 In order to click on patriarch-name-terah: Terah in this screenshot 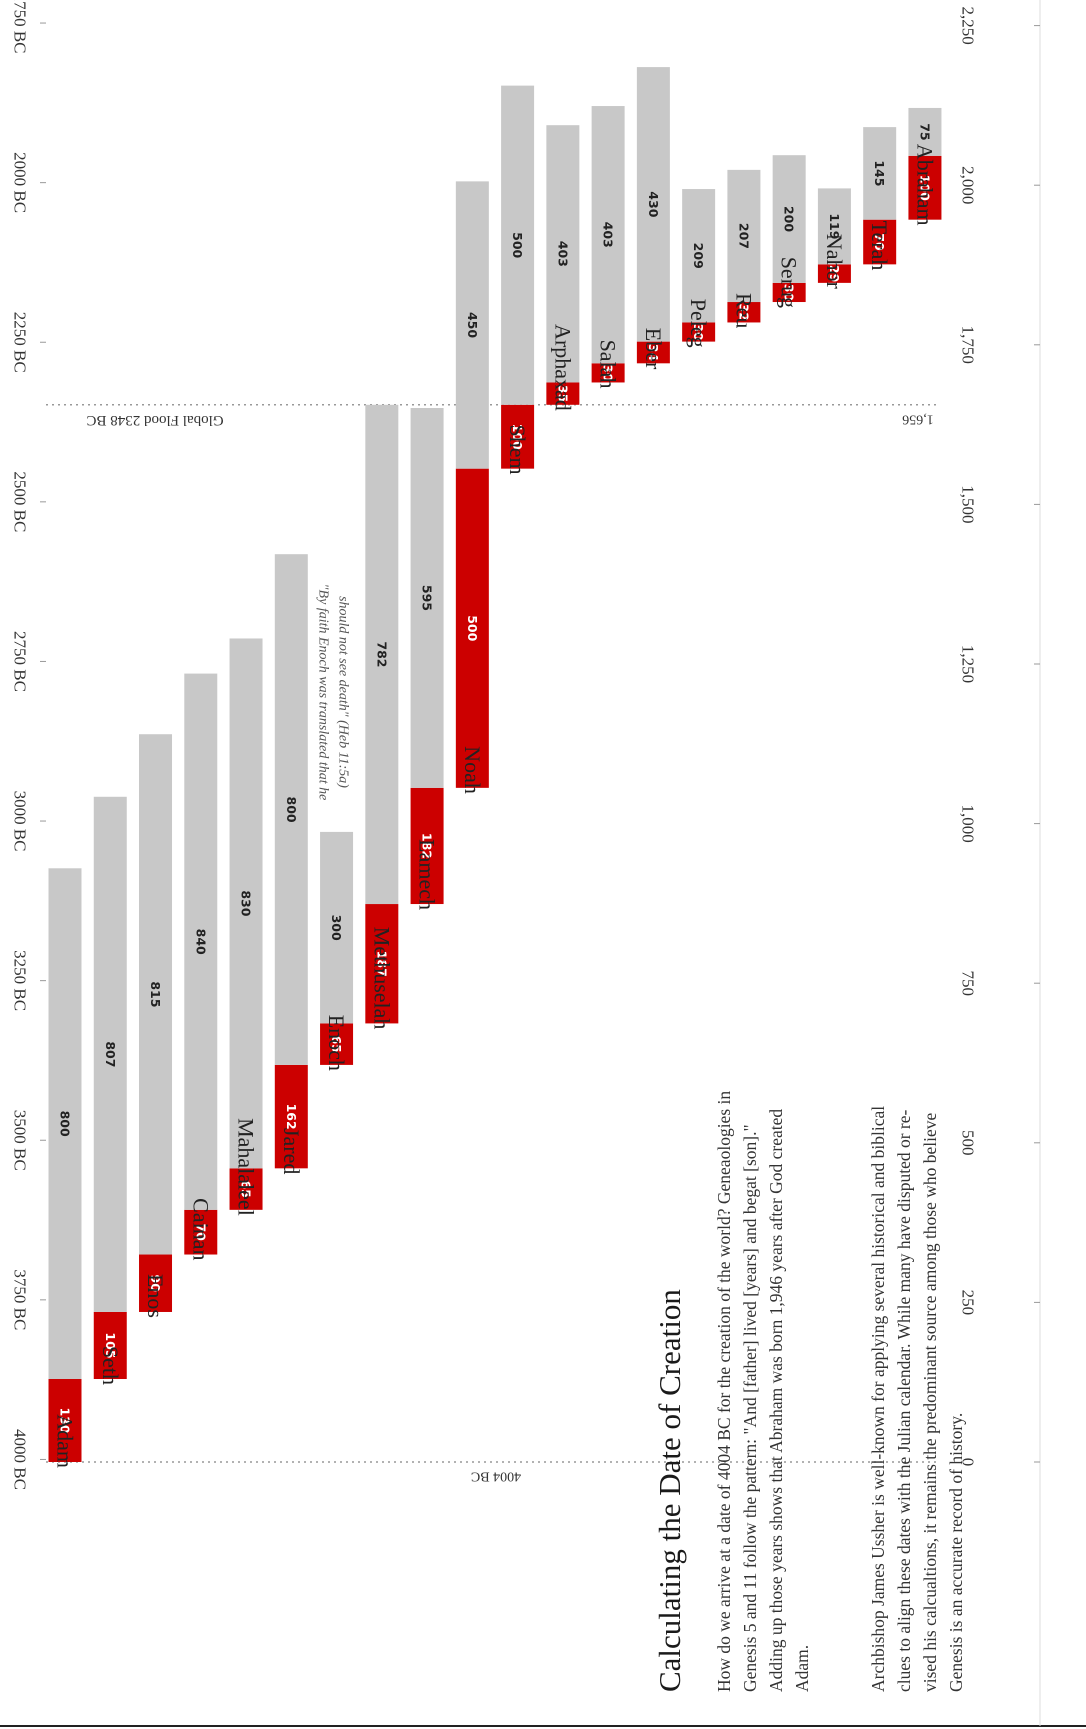, I will do `click(879, 246)`.